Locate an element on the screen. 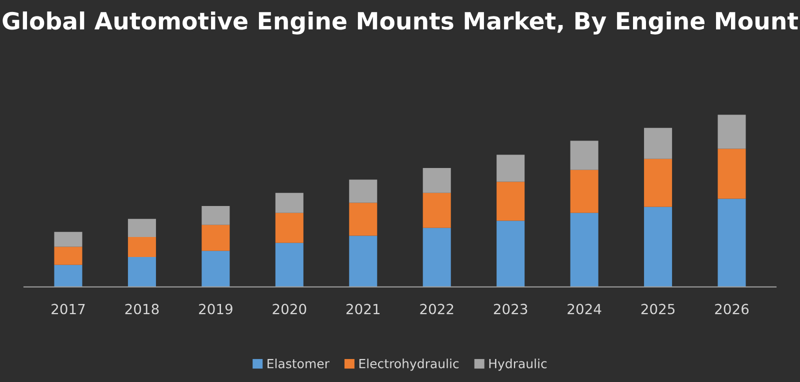 The width and height of the screenshot is (800, 382). x-tick-label: 2024 is located at coordinates (585, 309).